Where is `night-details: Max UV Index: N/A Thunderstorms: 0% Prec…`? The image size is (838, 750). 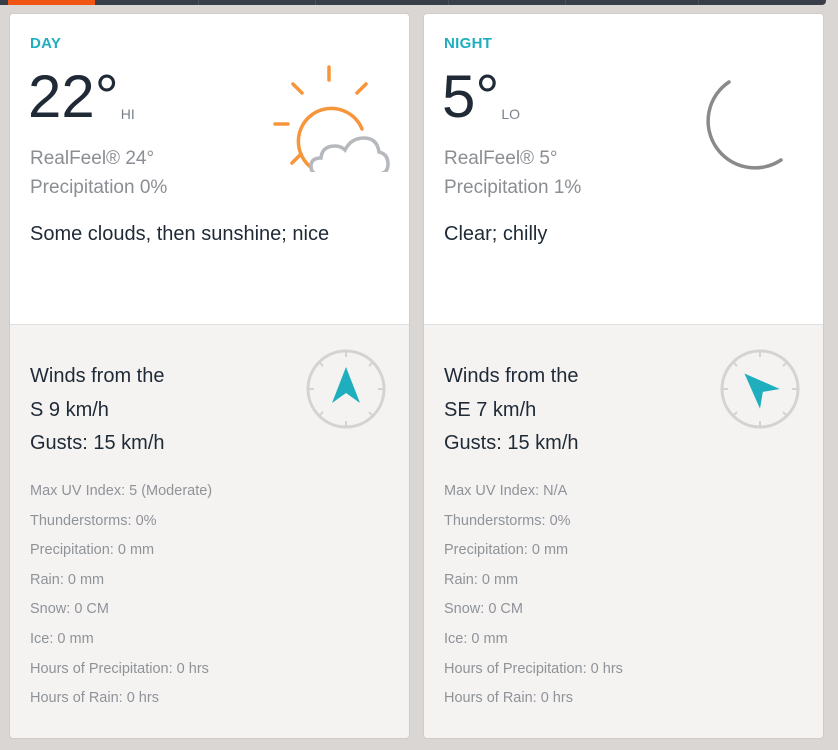 night-details: Max UV Index: N/A Thunderstorms: 0% Prec… is located at coordinates (533, 595).